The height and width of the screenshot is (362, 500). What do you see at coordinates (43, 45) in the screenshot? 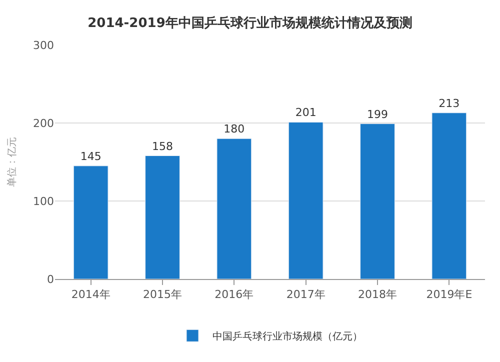
I see `y-tick-label: 300` at bounding box center [43, 45].